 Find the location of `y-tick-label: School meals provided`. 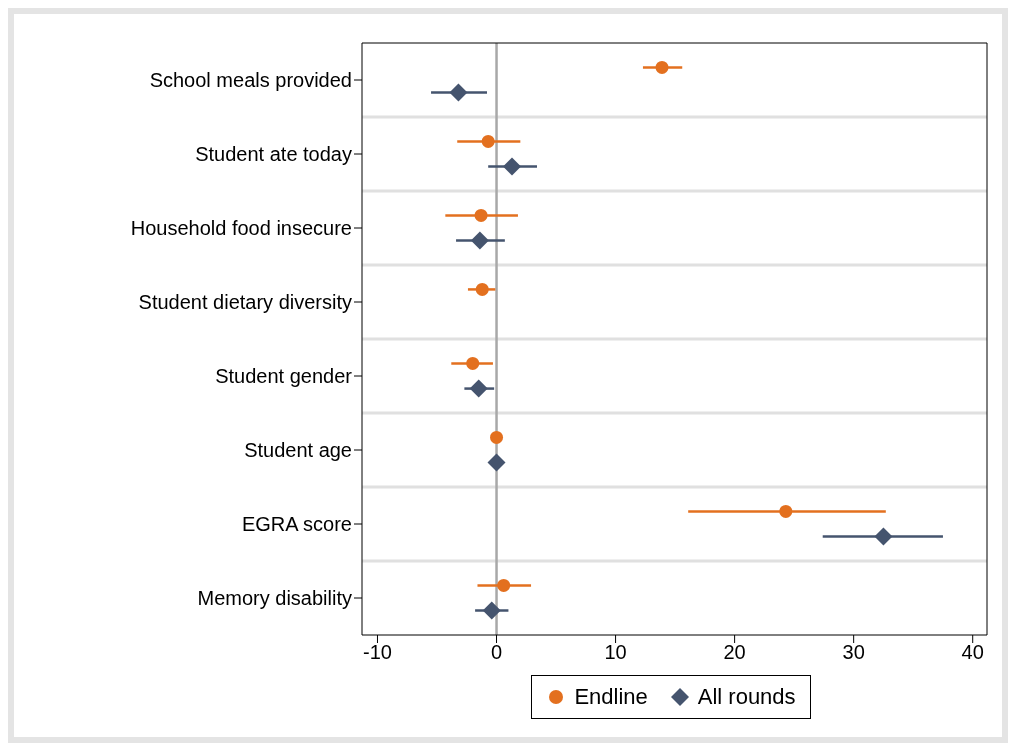

y-tick-label: School meals provided is located at coordinates (250, 80).